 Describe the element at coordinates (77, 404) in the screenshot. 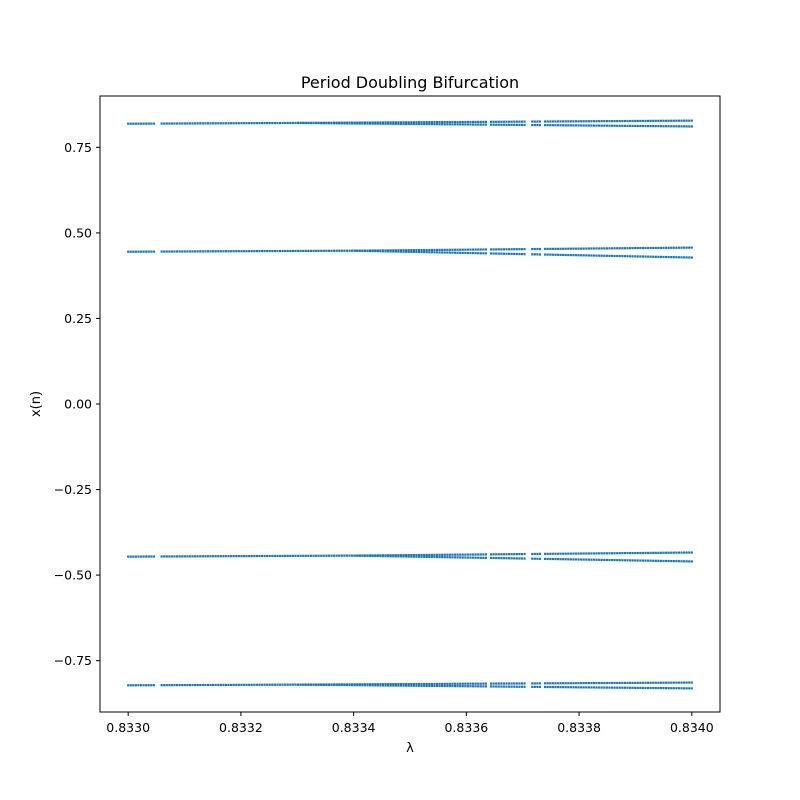

I see `y-axis-ticks: 0.75 0.50 0.25 0.00 −0.25 −0.50 −0.75` at that location.